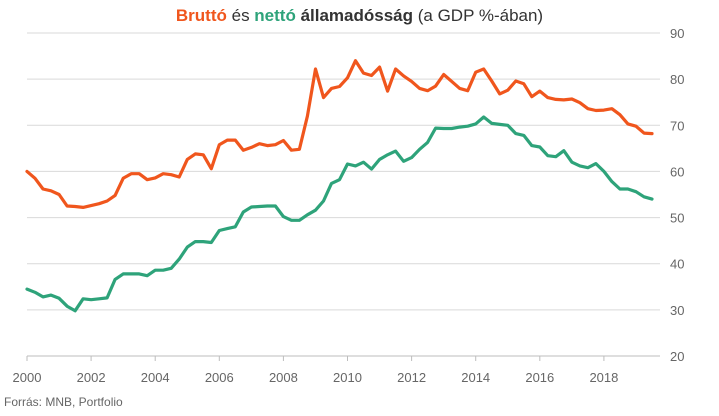 This screenshot has width=719, height=416. Describe the element at coordinates (347, 377) in the screenshot. I see `x-tick-label-2010: 2010` at that location.